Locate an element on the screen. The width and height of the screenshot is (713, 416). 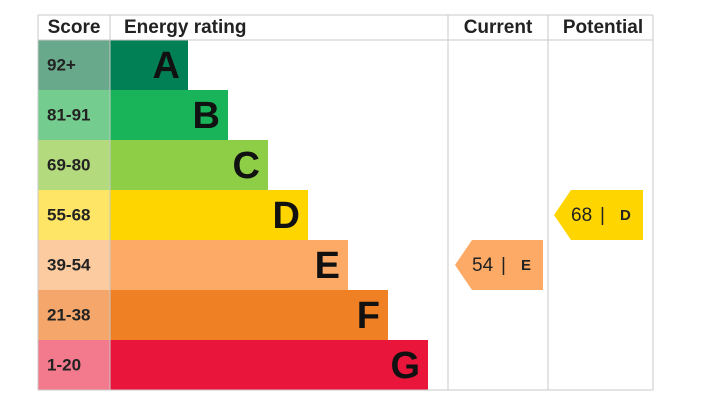
current-header: Current is located at coordinates (498, 27).